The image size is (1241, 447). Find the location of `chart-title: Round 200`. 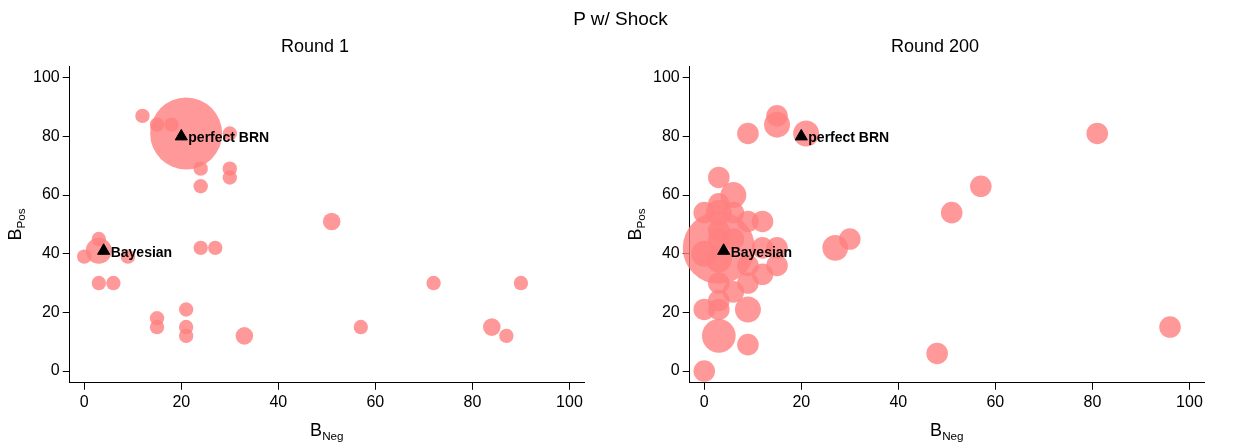

chart-title: Round 200 is located at coordinates (935, 46).